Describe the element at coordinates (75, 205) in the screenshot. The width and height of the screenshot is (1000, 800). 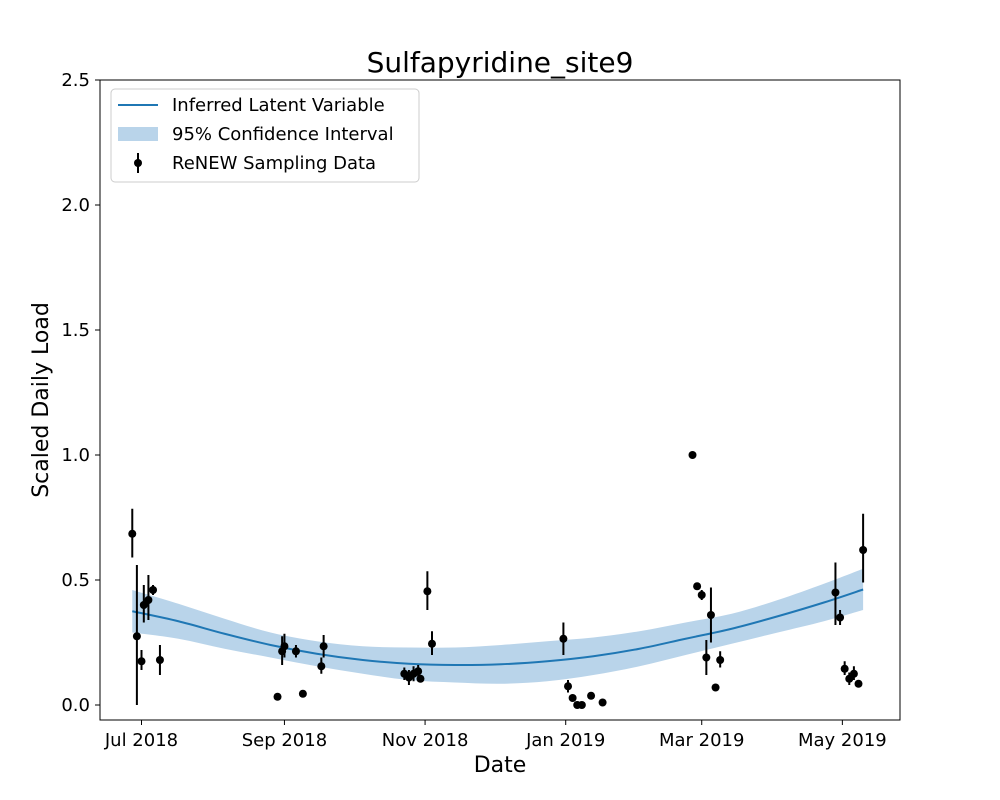
I see `y-tick-label: 2.0` at that location.